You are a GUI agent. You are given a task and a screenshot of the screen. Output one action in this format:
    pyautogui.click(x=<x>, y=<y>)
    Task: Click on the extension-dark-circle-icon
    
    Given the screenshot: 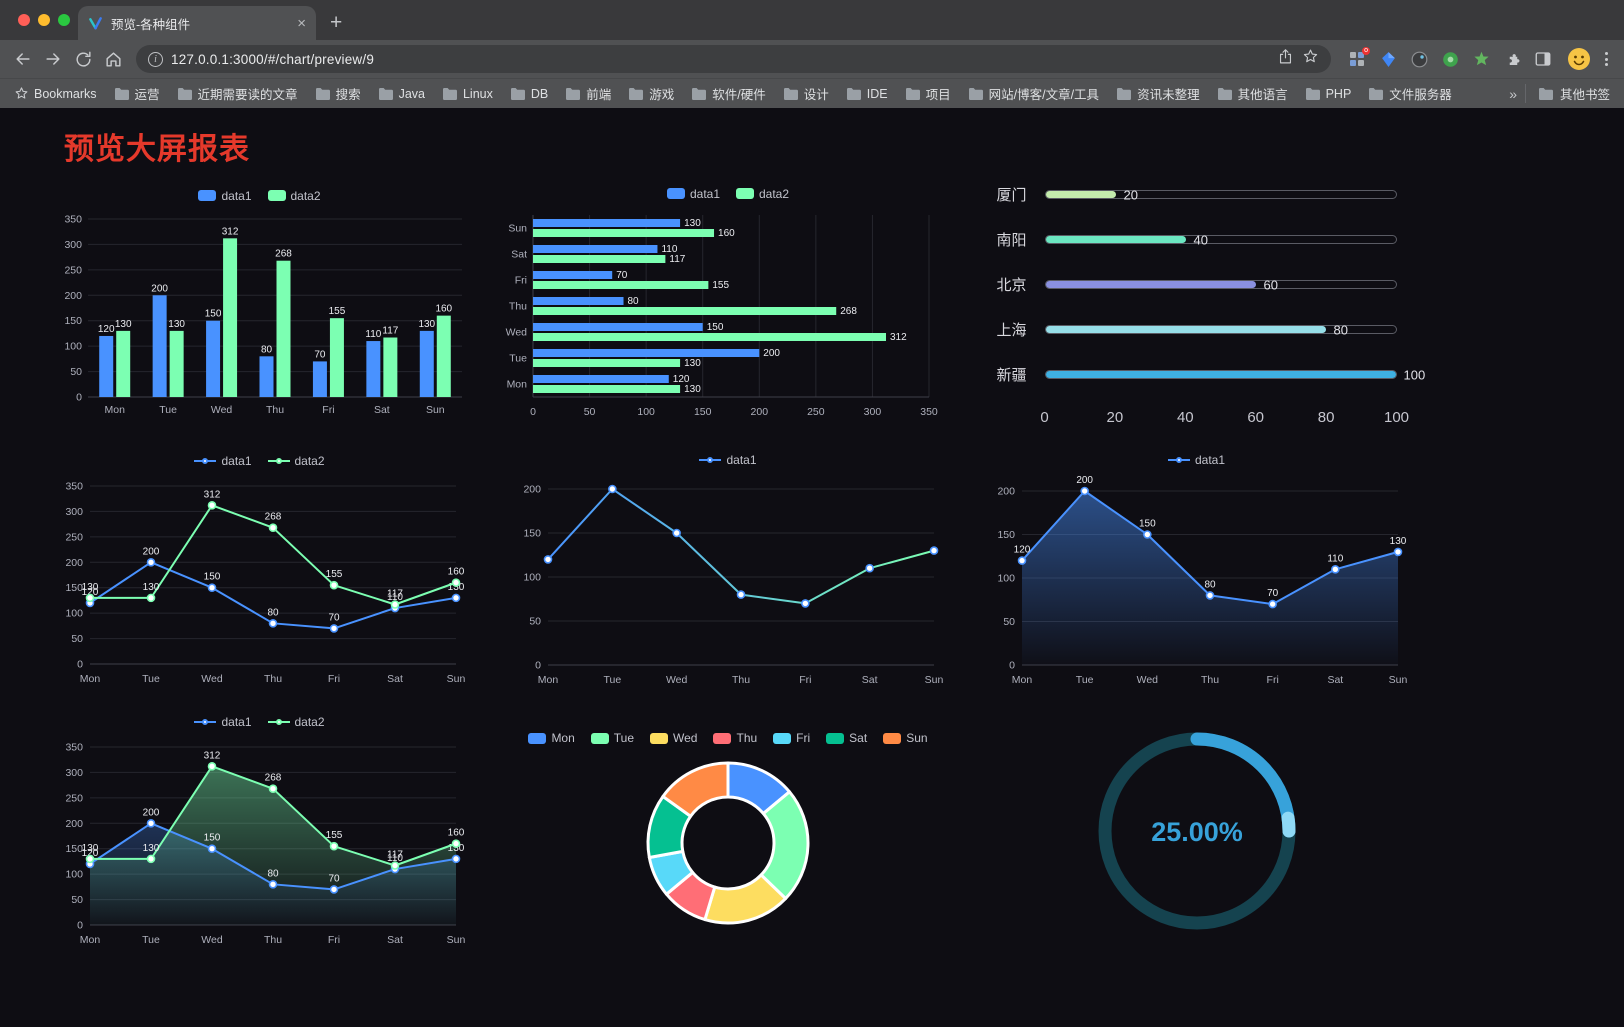 What is the action you would take?
    pyautogui.click(x=1419, y=59)
    